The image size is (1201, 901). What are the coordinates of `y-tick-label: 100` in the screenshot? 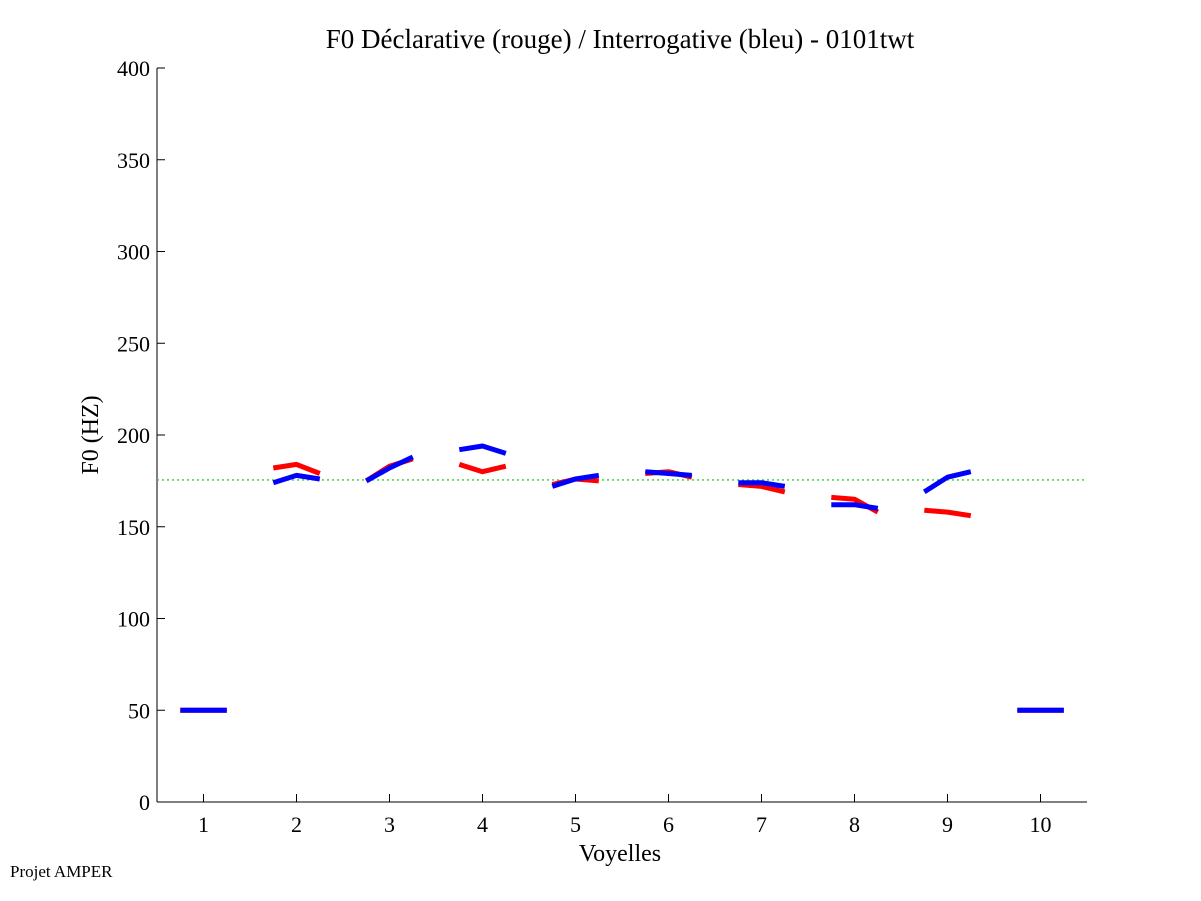 It's located at (133, 619).